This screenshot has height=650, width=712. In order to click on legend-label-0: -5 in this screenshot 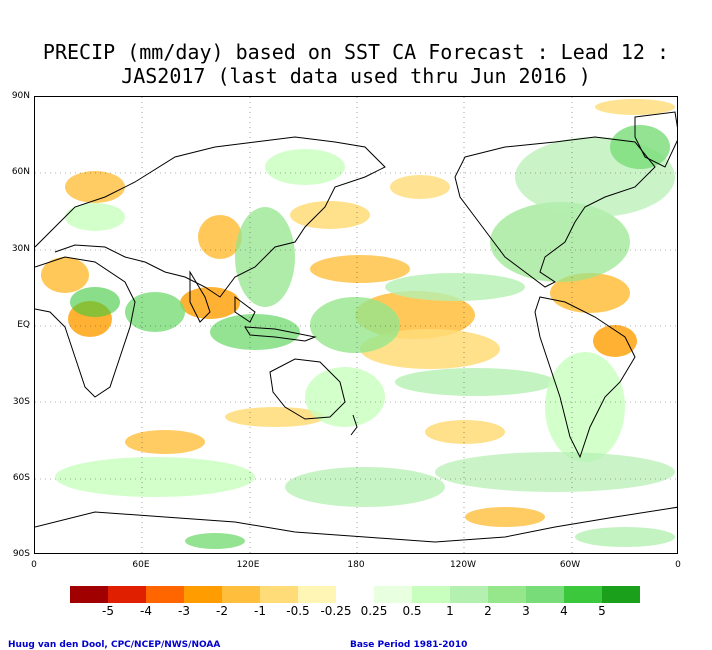, I will do `click(108, 611)`.